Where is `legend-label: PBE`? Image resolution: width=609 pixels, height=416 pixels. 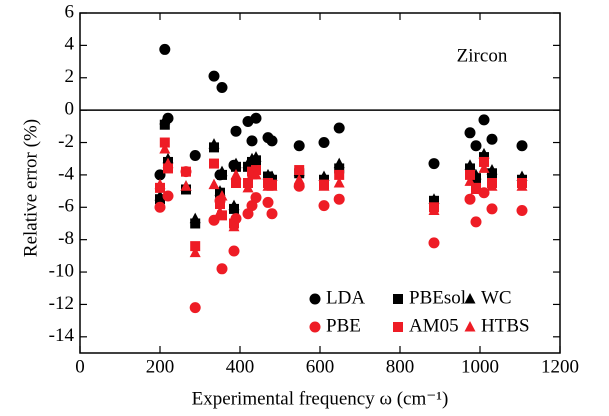 legend-label: PBE is located at coordinates (343, 325).